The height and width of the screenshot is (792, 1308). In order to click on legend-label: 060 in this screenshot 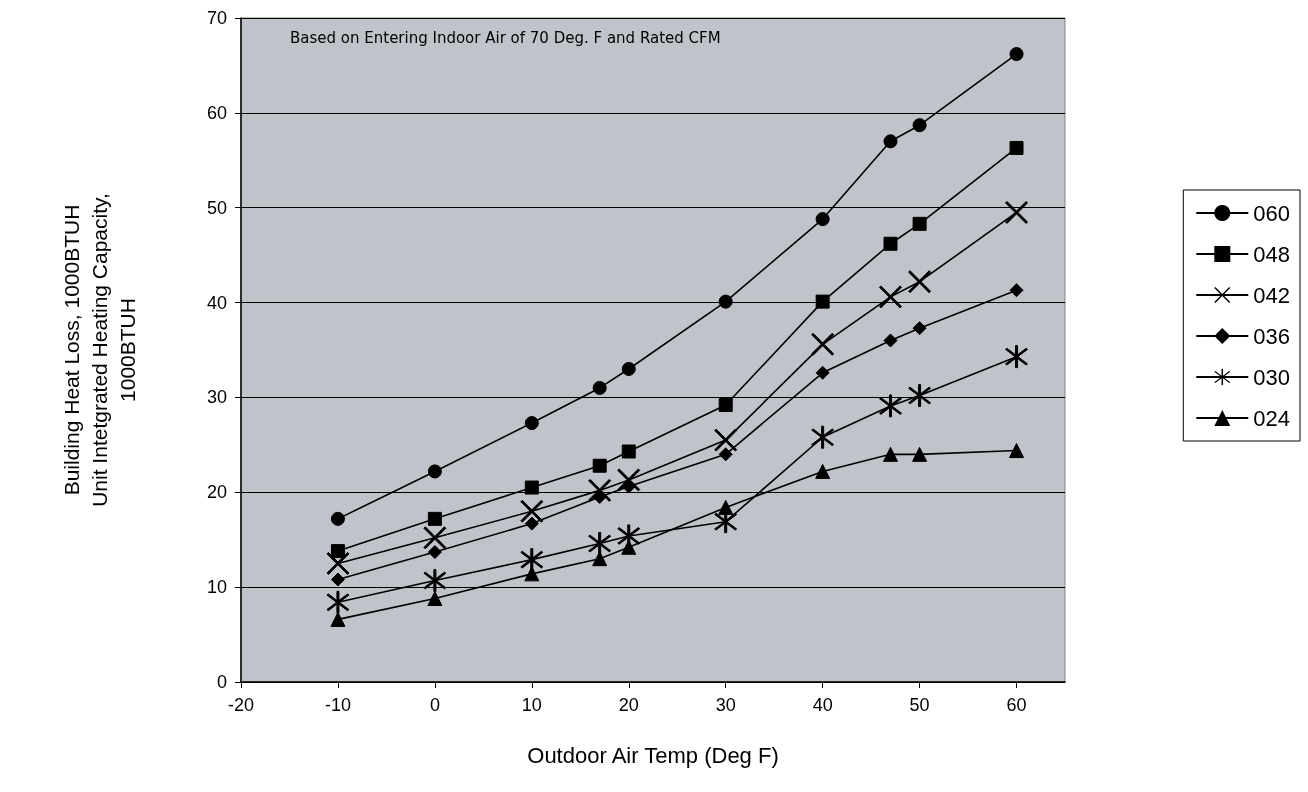, I will do `click(1272, 213)`.